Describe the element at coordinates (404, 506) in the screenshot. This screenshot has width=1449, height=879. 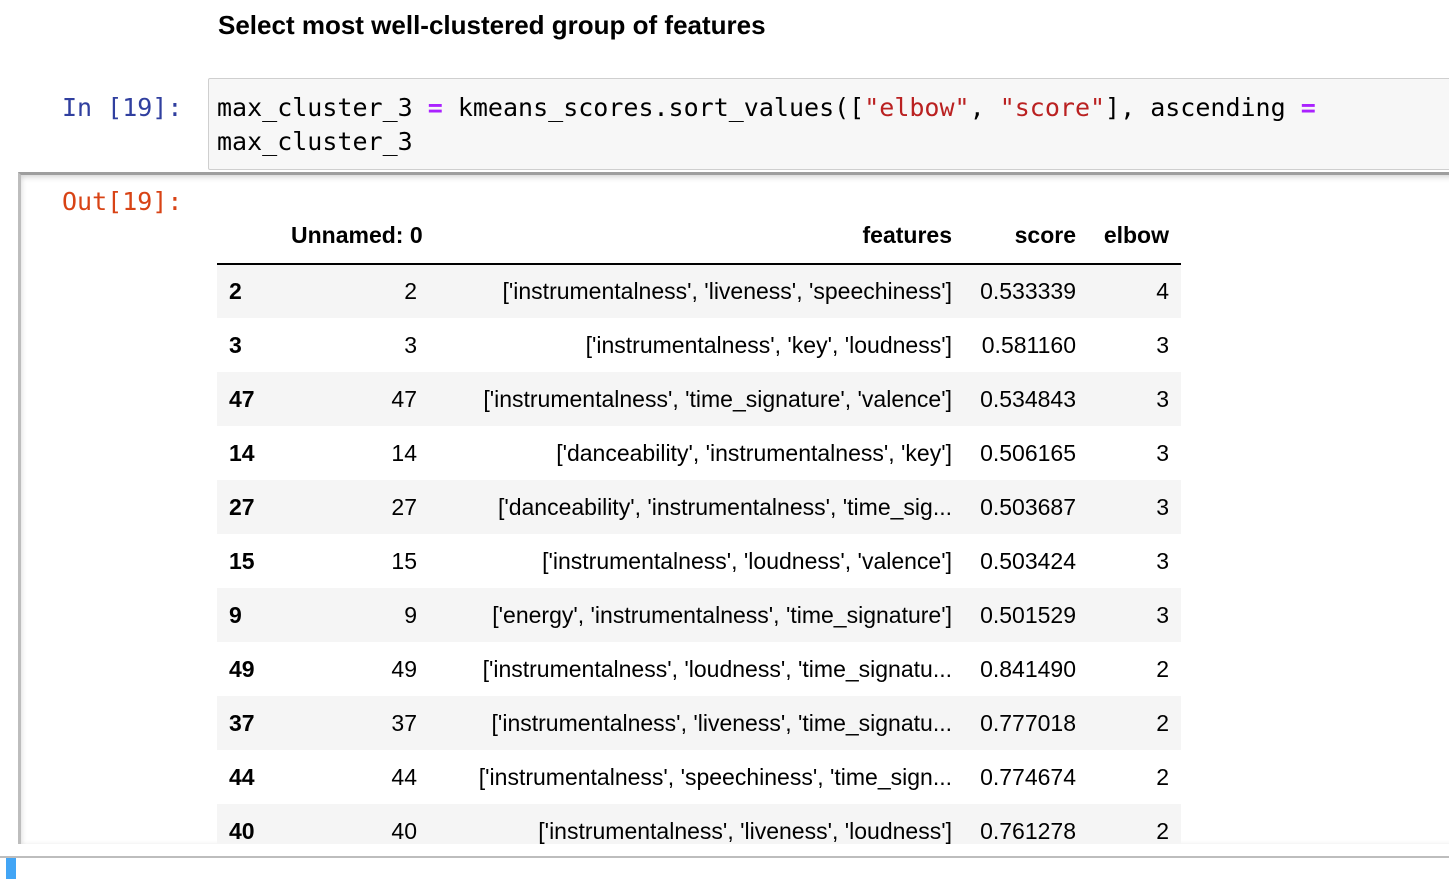
I see `cell-unnamed: 27` at that location.